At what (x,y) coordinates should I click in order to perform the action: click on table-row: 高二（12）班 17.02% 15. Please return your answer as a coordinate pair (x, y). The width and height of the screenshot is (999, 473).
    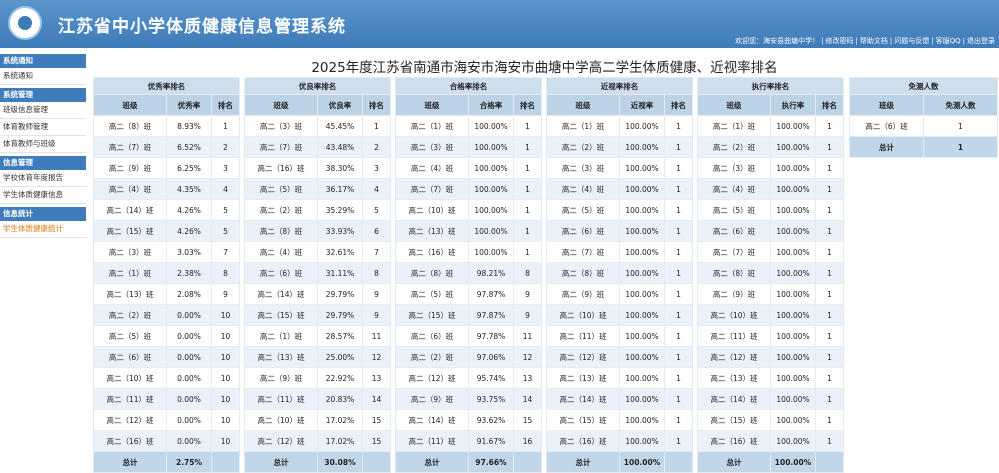
    Looking at the image, I should click on (318, 441).